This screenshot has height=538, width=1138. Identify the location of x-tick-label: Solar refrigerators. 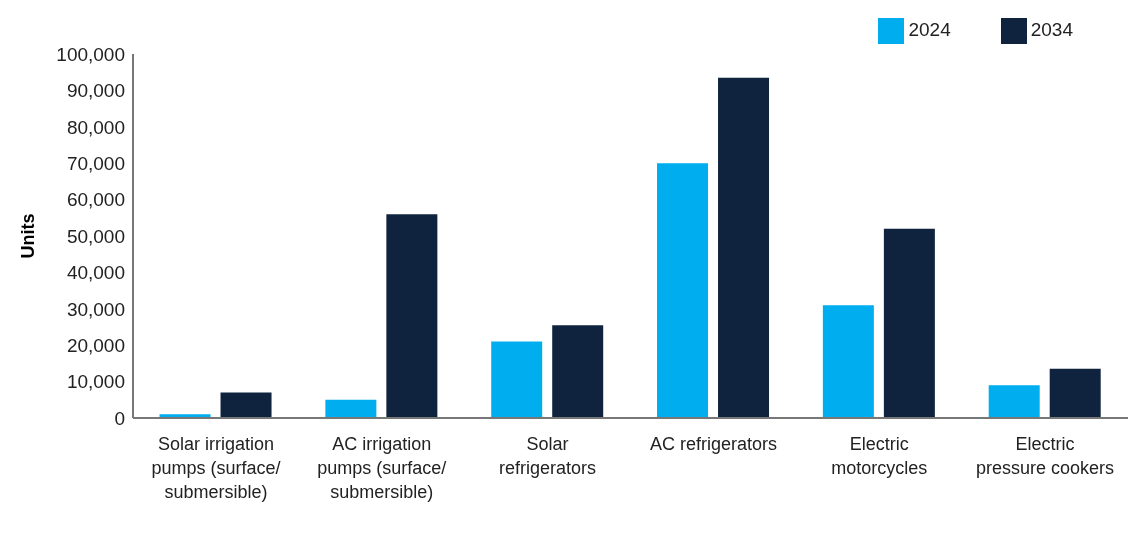
(548, 456).